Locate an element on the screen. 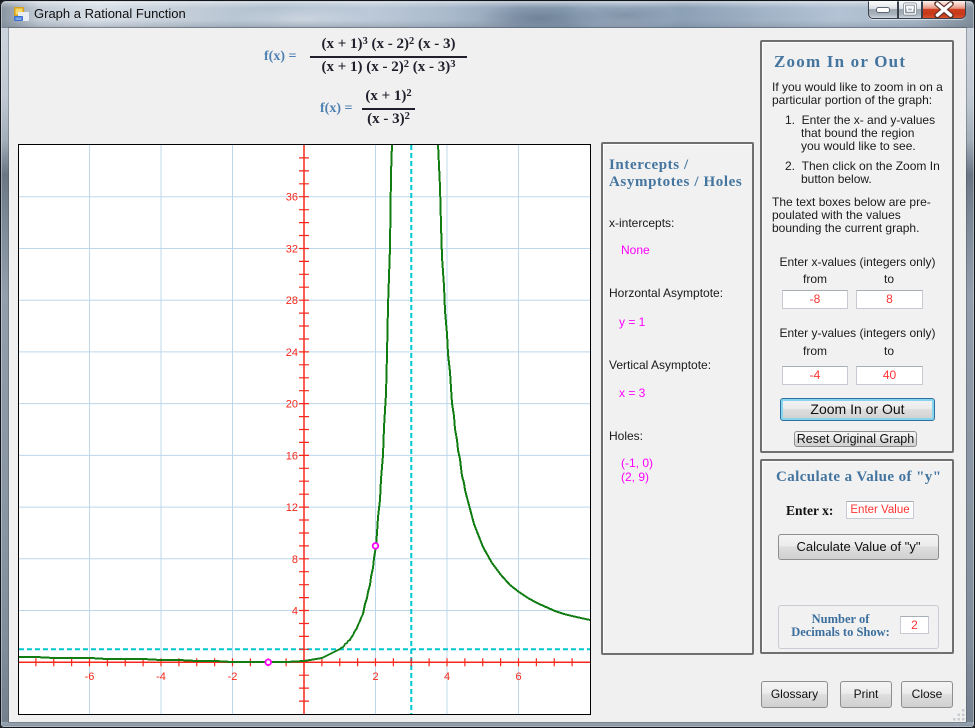 The width and height of the screenshot is (975, 728). svg-text: -2 is located at coordinates (233, 677).